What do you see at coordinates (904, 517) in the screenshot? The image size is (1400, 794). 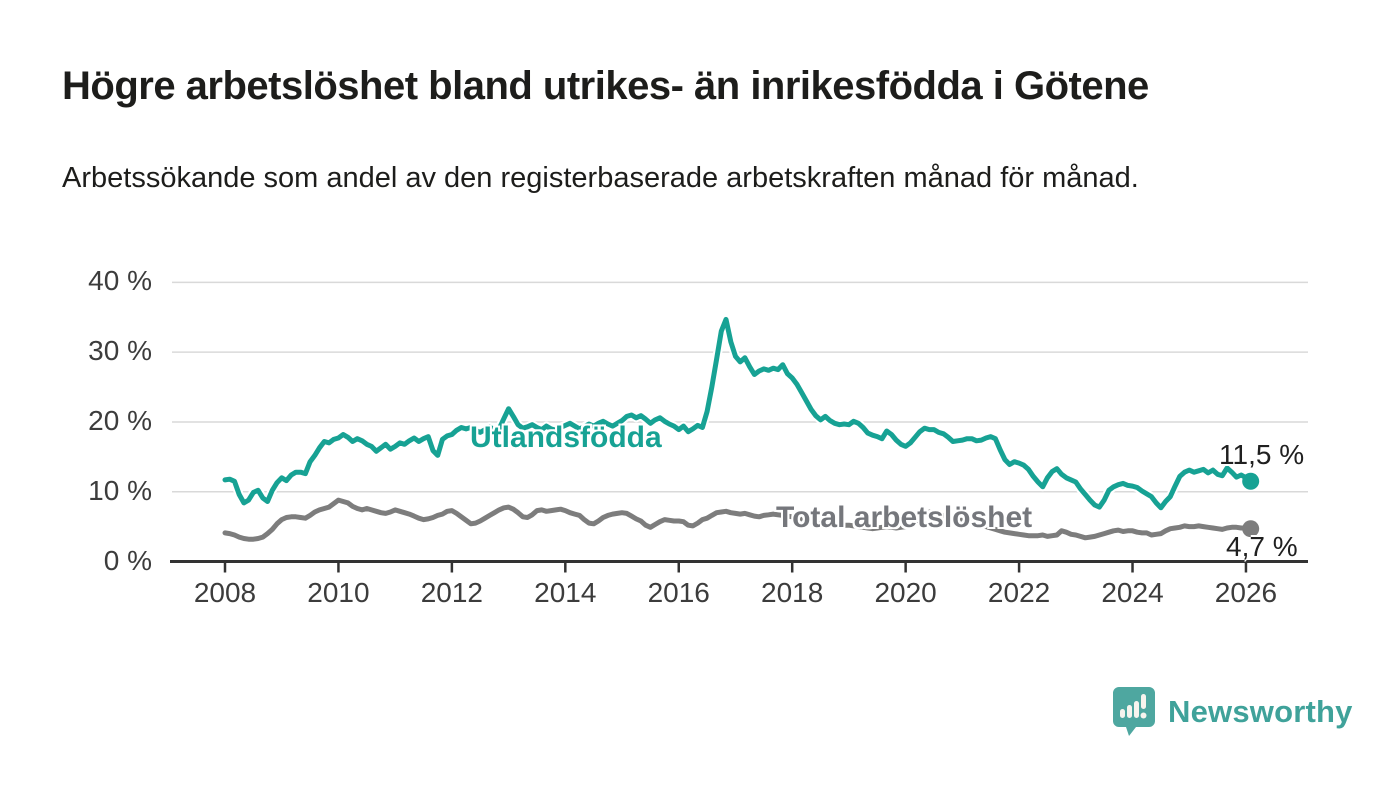 I see `series-label-total-arbetsloshet: Total arbetslöshet` at bounding box center [904, 517].